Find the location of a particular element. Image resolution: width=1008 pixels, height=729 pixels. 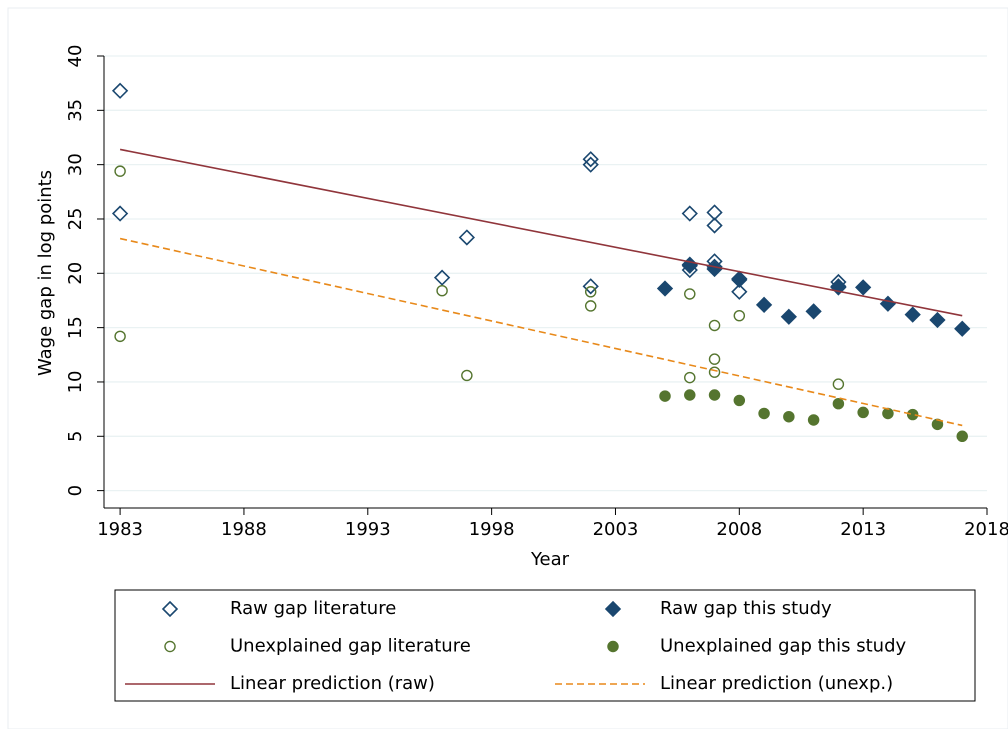

legend-label: Unexplained gap literature is located at coordinates (350, 646).